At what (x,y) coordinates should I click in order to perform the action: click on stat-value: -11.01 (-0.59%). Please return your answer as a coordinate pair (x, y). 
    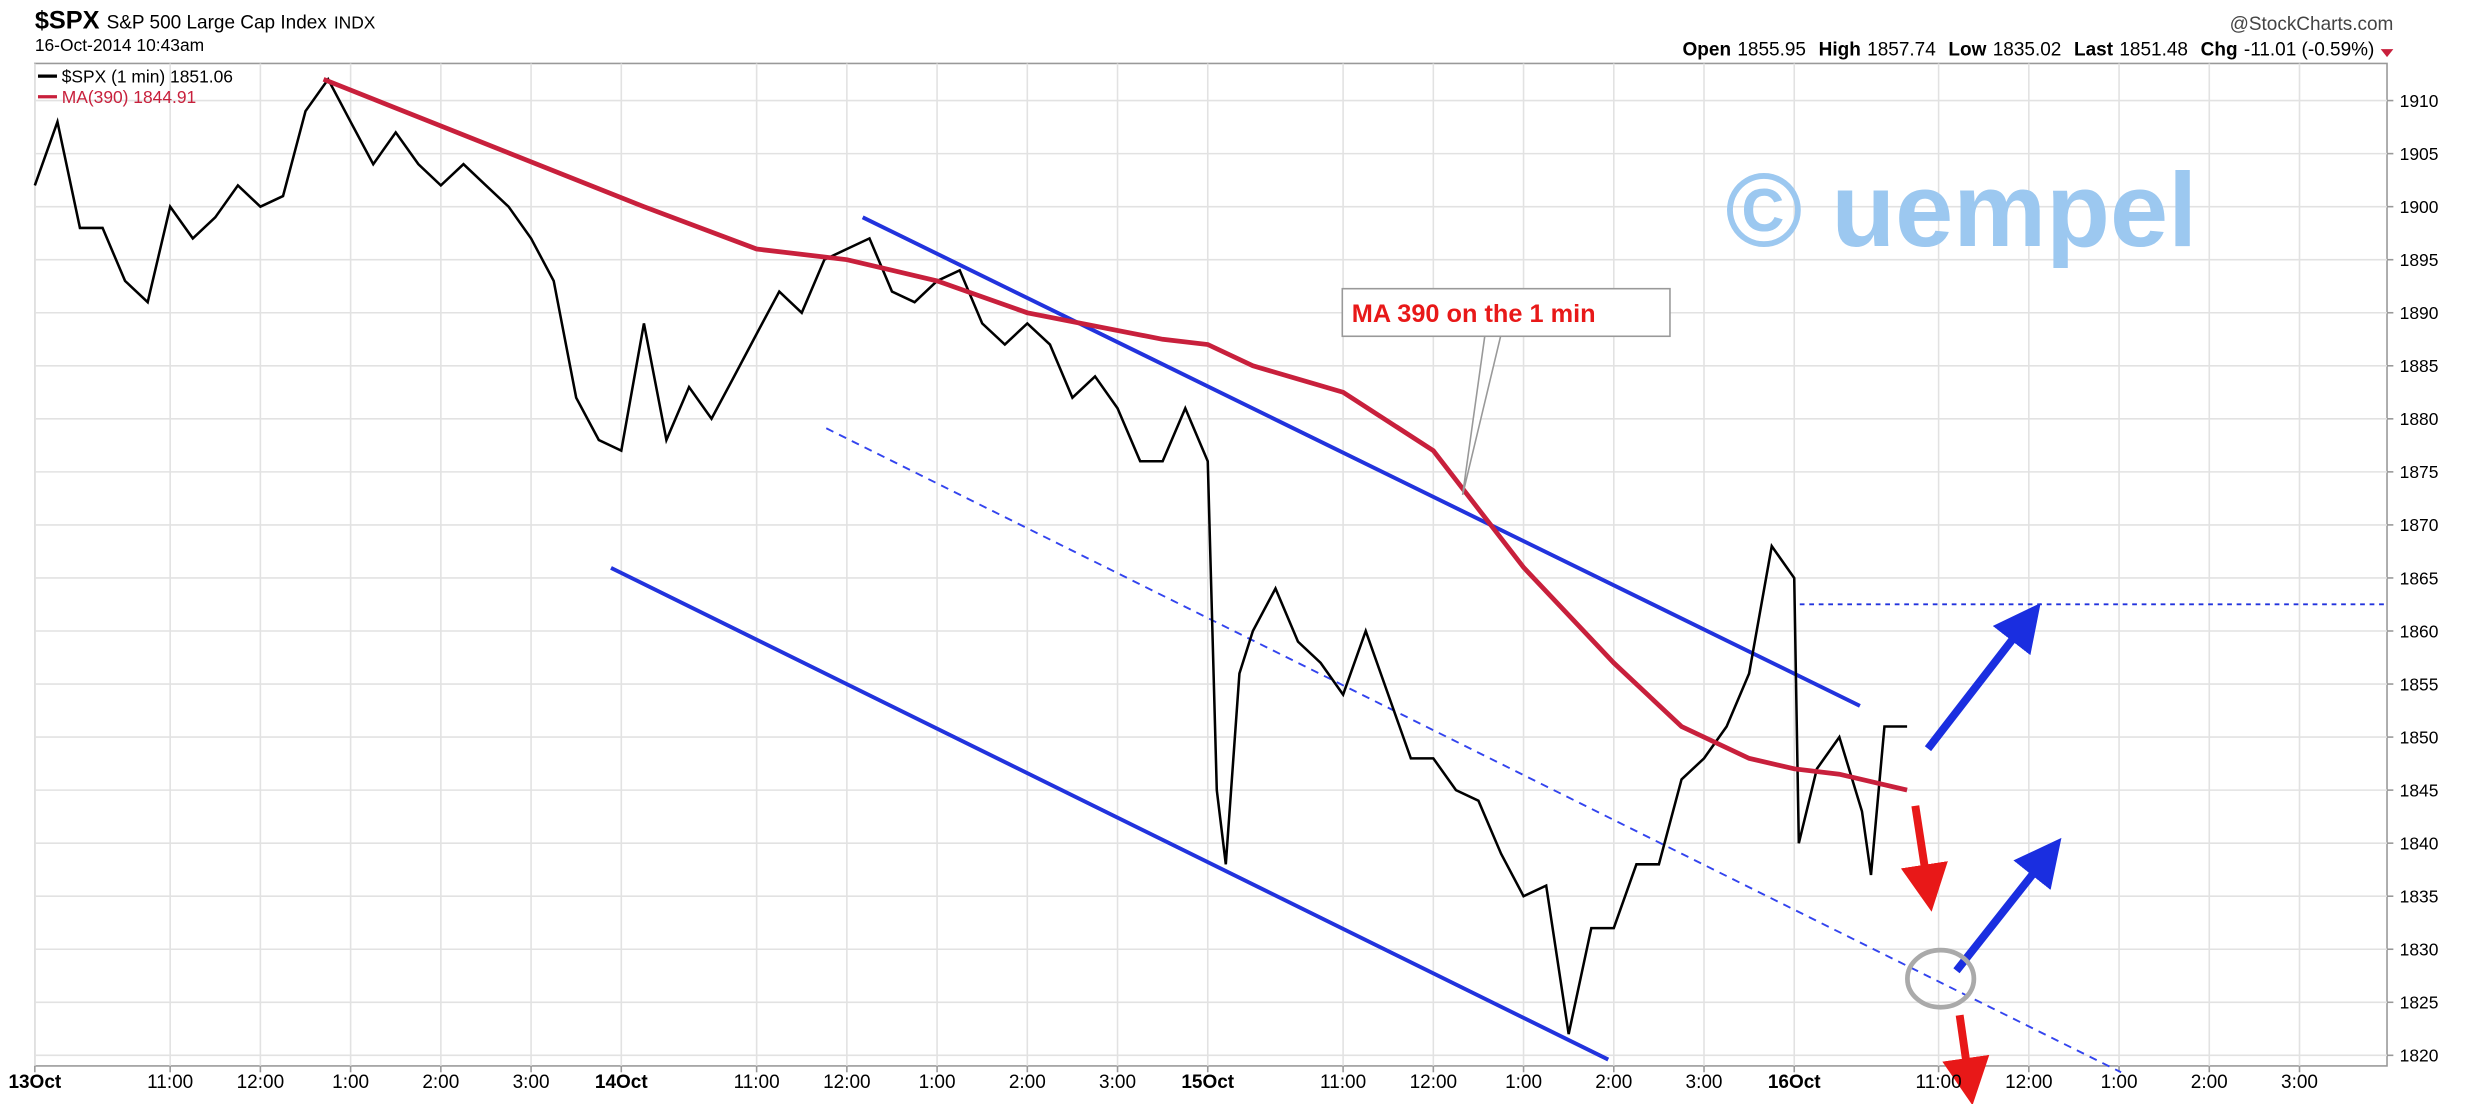
    Looking at the image, I should click on (2309, 50).